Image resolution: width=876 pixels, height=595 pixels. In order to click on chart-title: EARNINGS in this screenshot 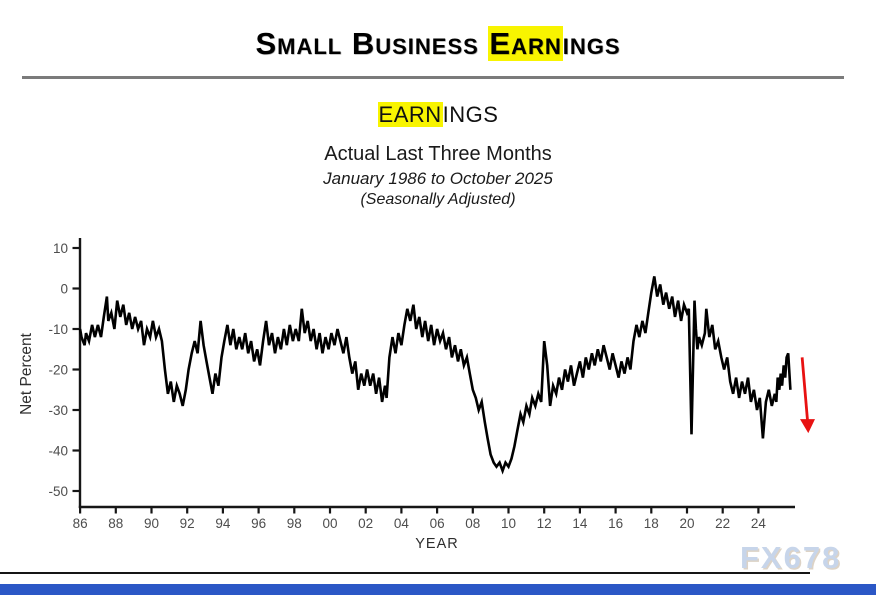, I will do `click(438, 115)`.